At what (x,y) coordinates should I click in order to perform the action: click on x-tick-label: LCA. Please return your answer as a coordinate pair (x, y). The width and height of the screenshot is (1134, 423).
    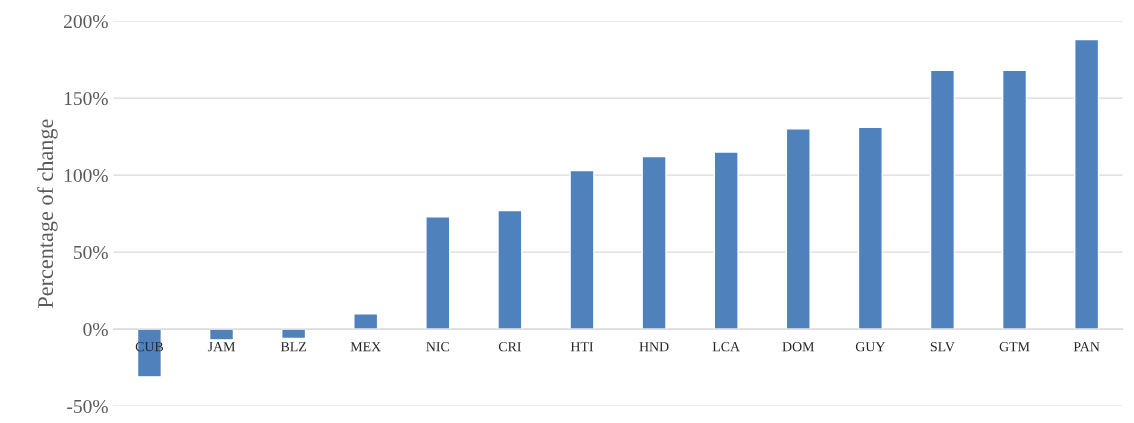
    Looking at the image, I should click on (726, 347).